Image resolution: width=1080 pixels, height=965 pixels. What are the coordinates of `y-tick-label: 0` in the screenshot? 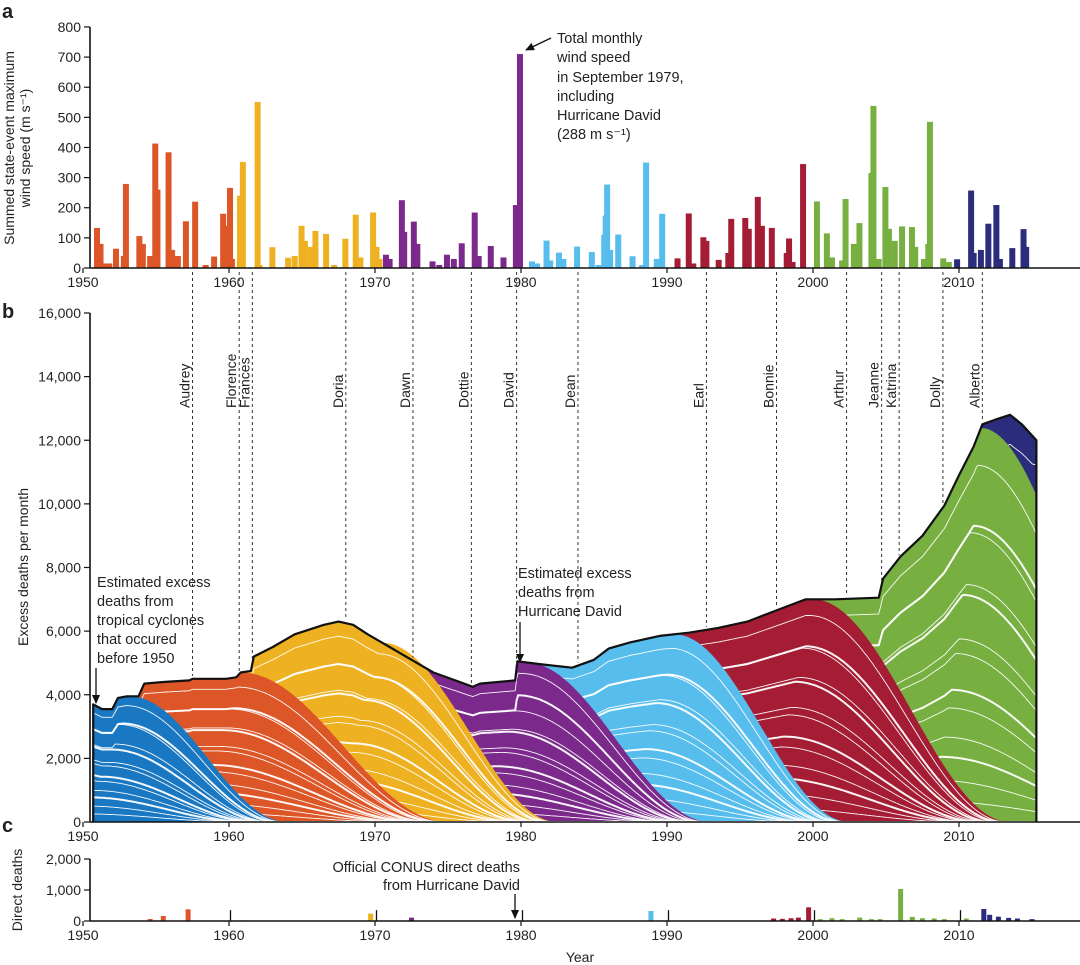 It's located at (77, 268).